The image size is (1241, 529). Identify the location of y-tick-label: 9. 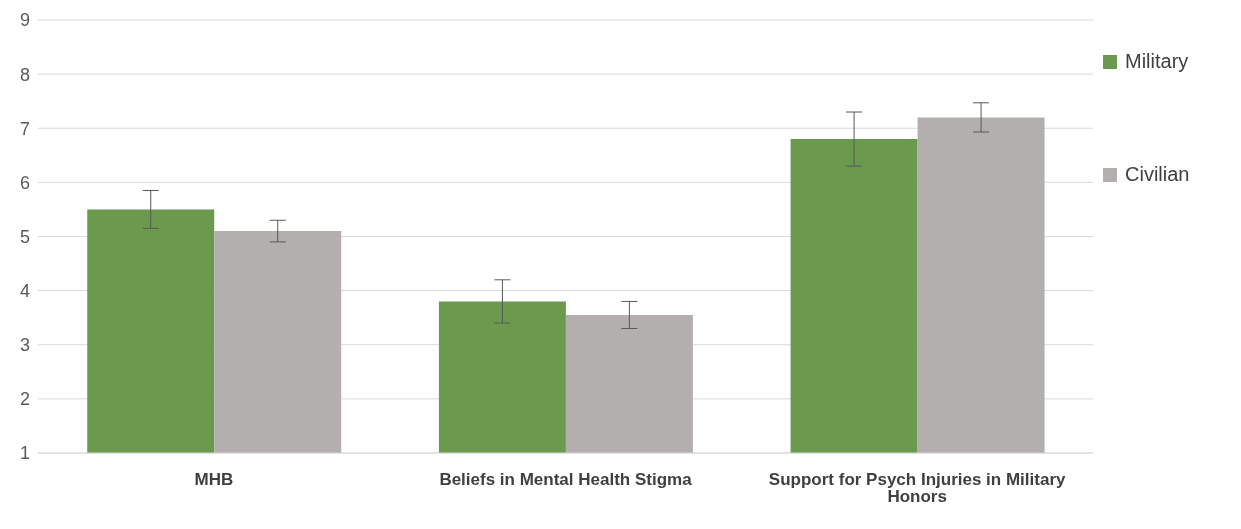
(24, 20).